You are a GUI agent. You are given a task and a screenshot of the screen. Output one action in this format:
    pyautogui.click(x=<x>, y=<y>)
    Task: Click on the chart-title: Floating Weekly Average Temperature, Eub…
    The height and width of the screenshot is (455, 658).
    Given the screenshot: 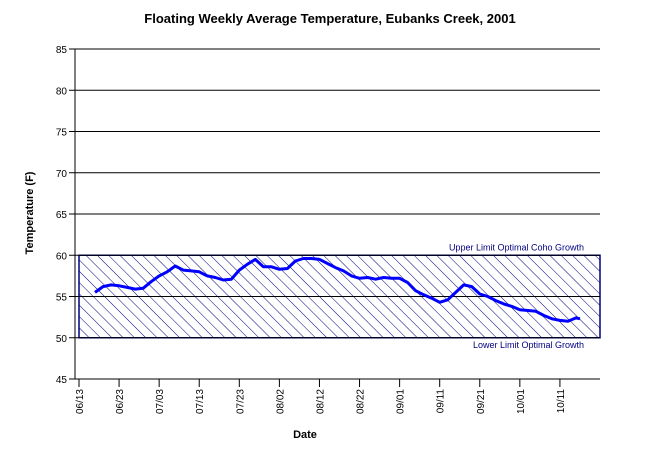 What is the action you would take?
    pyautogui.click(x=329, y=18)
    